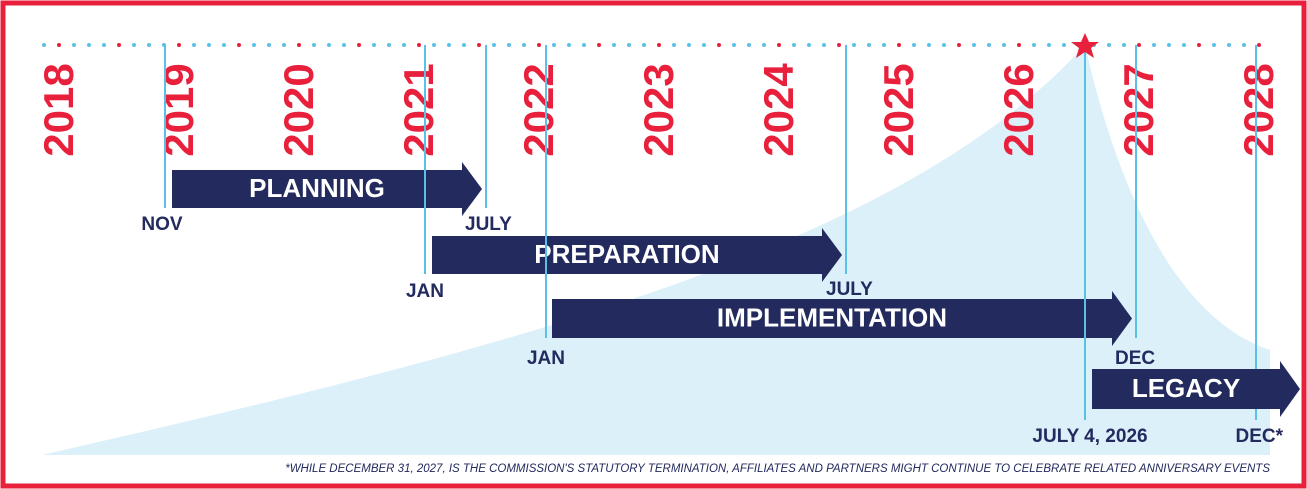 The height and width of the screenshot is (489, 1307). I want to click on year-label: 2019, so click(178, 109).